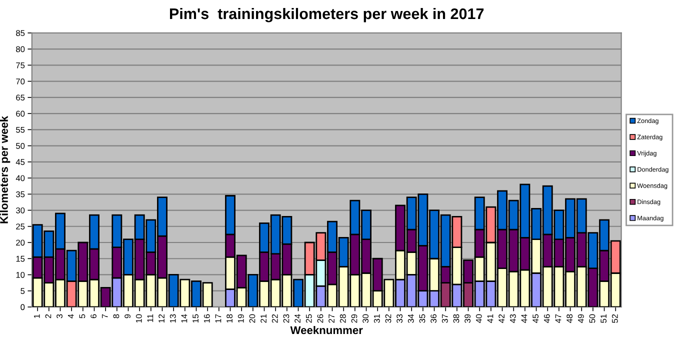 The width and height of the screenshot is (679, 343). Describe the element at coordinates (195, 318) in the screenshot. I see `x-tick-label: 15` at that location.